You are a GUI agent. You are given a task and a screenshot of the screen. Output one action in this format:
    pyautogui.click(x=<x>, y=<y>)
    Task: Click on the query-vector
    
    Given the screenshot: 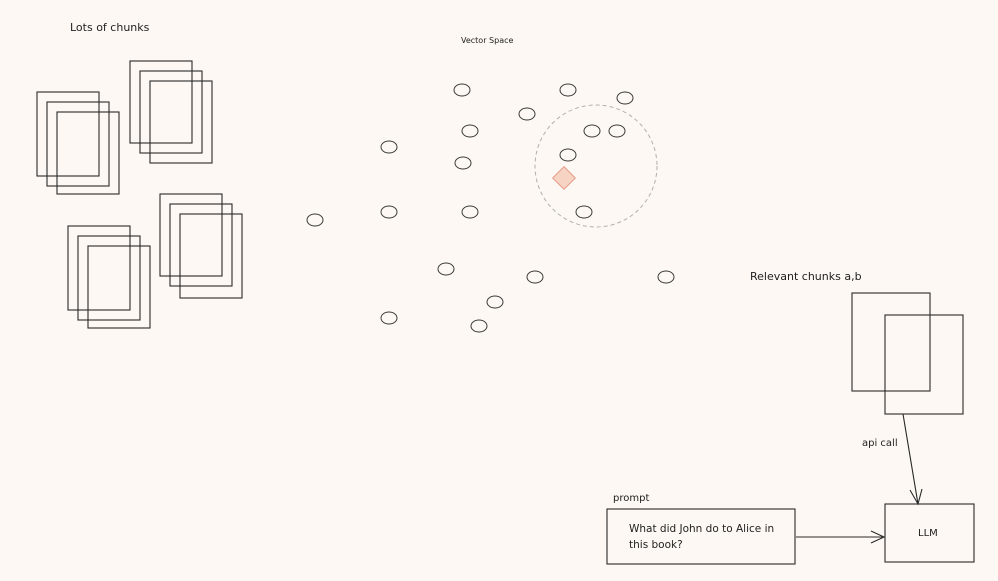 What is the action you would take?
    pyautogui.click(x=564, y=178)
    